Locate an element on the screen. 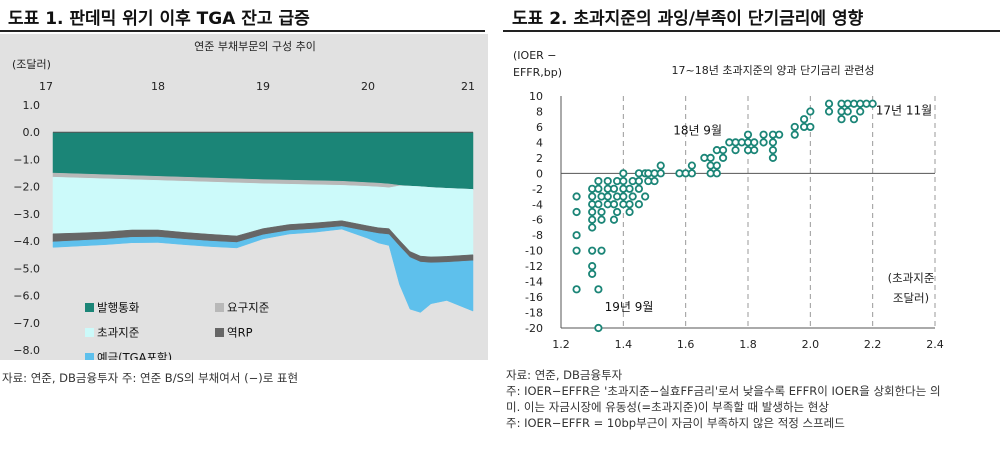  right-y-tick-labels: 10 8 6 4 2 0 -2 -4 -6 -8 -10 -12 -14 -16 -18 -20 is located at coordinates (534, 212).